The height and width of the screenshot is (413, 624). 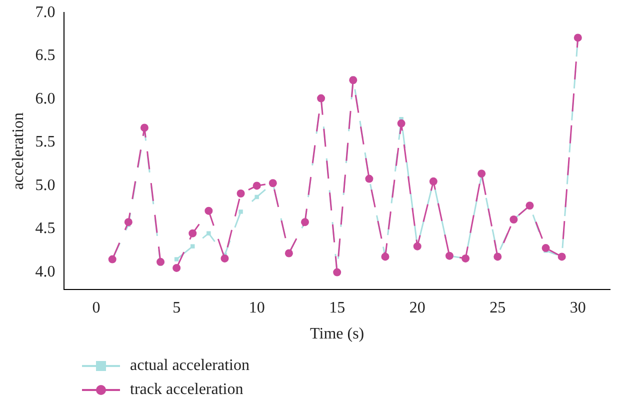 What do you see at coordinates (417, 307) in the screenshot?
I see `x-tick-label: 20` at bounding box center [417, 307].